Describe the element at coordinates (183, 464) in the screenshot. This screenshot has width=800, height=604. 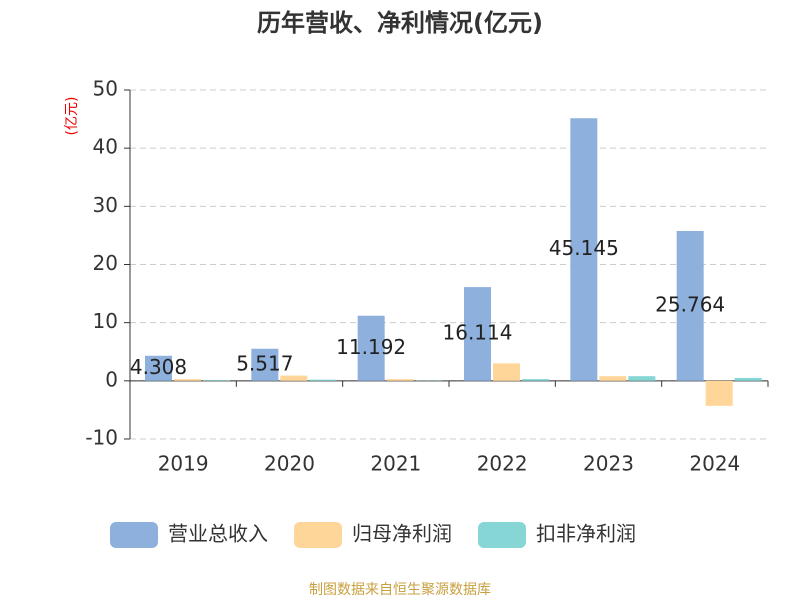
I see `x-tick-label: 2019` at that location.